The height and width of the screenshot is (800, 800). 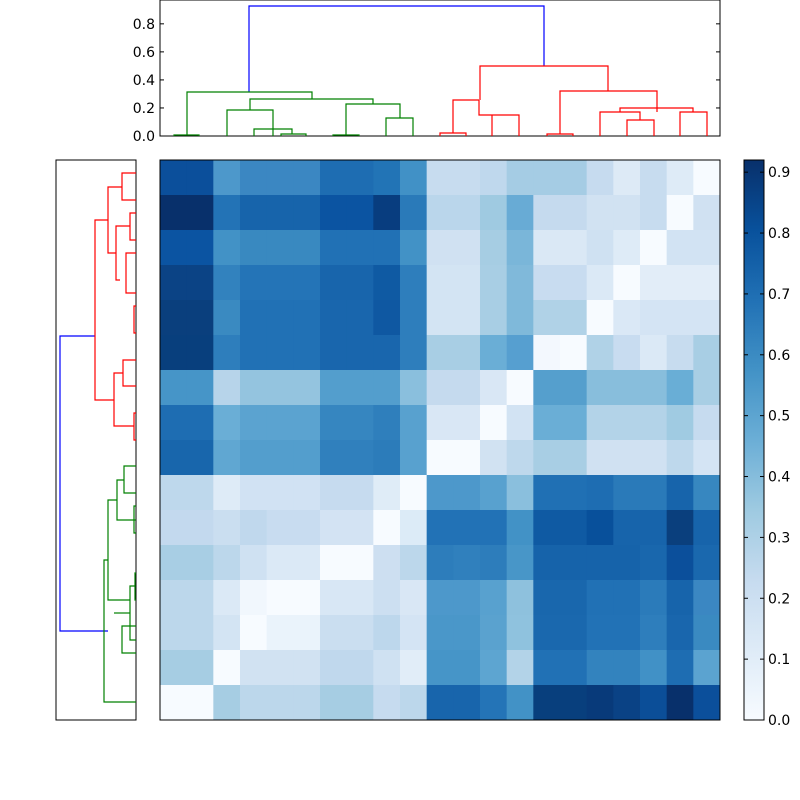 I want to click on left-cluster-top, so click(x=115, y=306).